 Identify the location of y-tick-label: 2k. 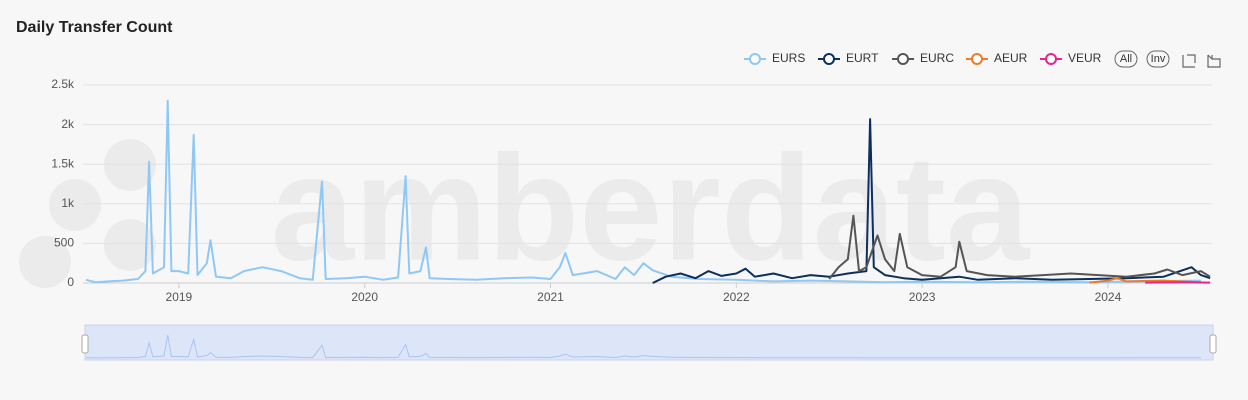
(68, 124).